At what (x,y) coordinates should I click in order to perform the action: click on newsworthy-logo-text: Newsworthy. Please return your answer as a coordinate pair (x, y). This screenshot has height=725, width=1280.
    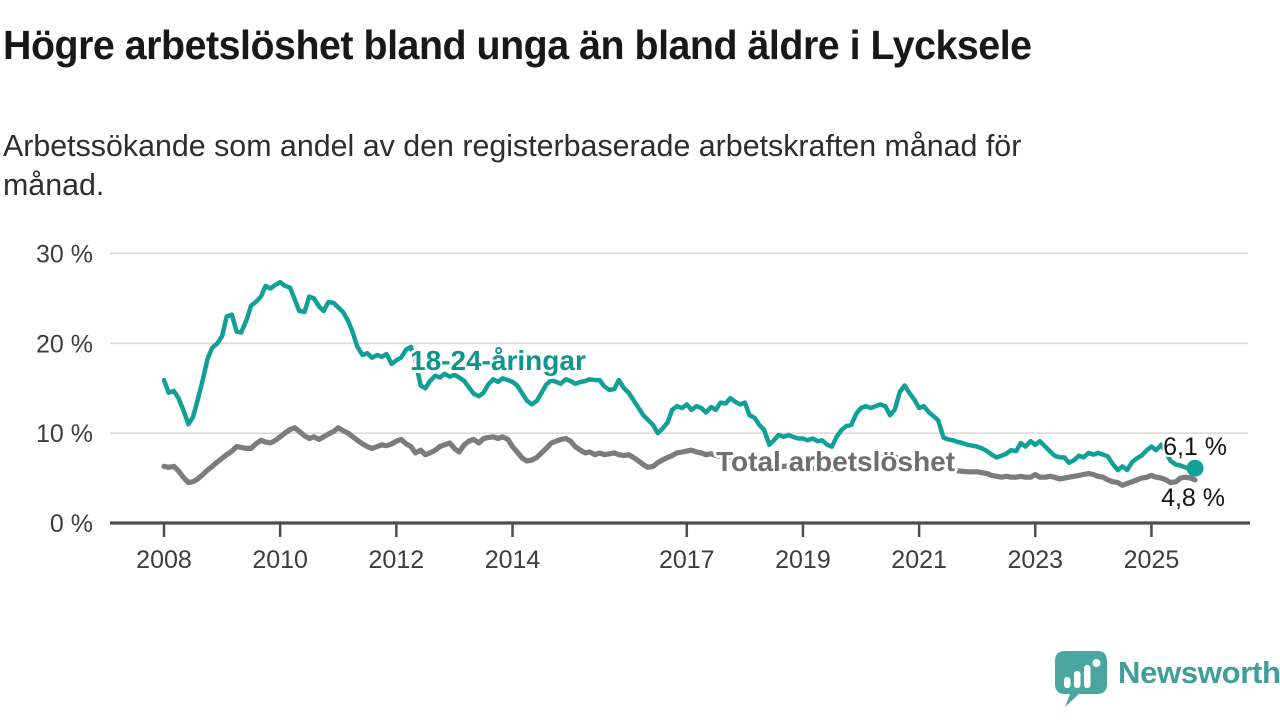
    Looking at the image, I should click on (1199, 672).